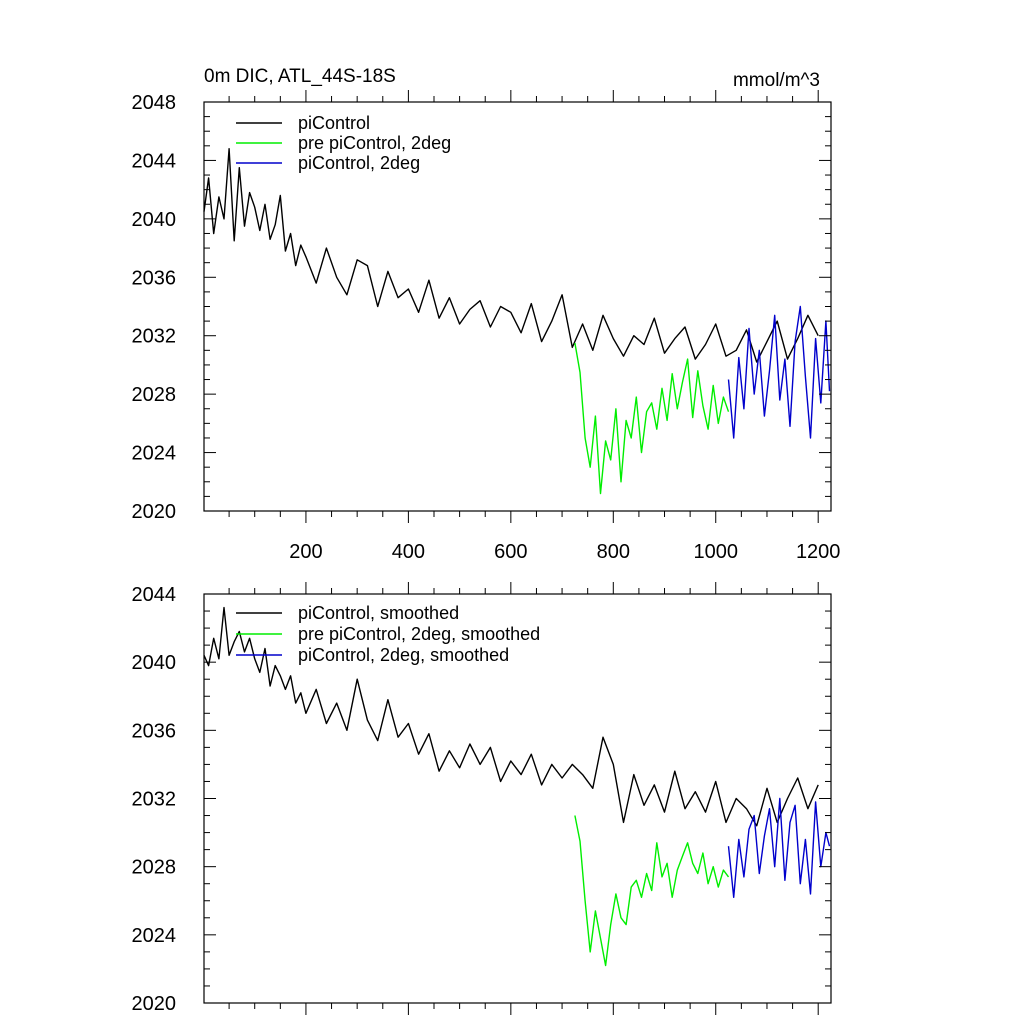  I want to click on top-ytick-label: 2040, so click(154, 220).